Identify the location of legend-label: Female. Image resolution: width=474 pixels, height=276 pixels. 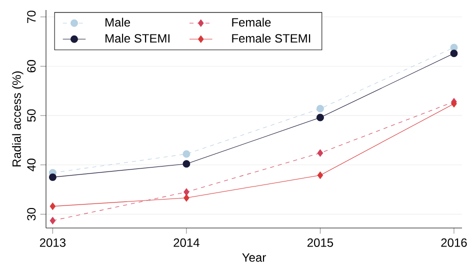
(251, 22).